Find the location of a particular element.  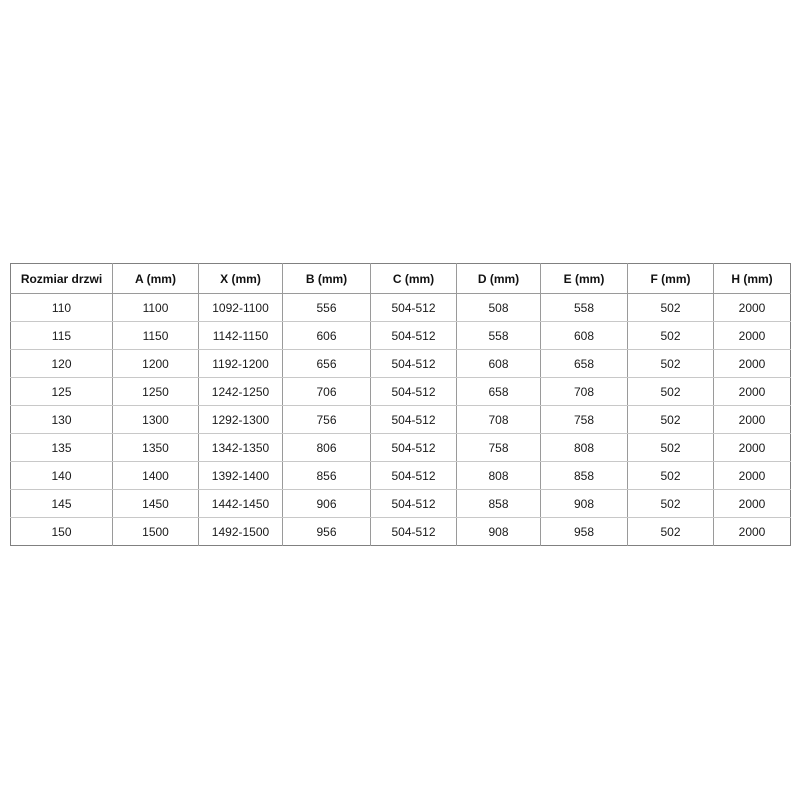

table-cell: 1342-1350 is located at coordinates (240, 447).